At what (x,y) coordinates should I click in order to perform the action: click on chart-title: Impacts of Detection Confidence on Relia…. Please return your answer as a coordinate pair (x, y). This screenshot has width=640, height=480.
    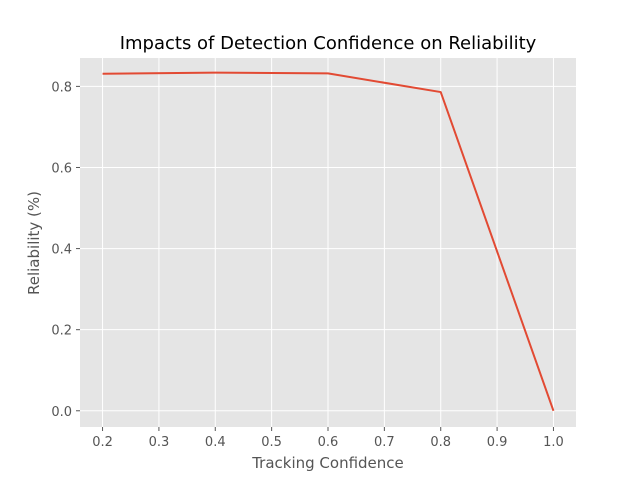
    Looking at the image, I should click on (328, 43).